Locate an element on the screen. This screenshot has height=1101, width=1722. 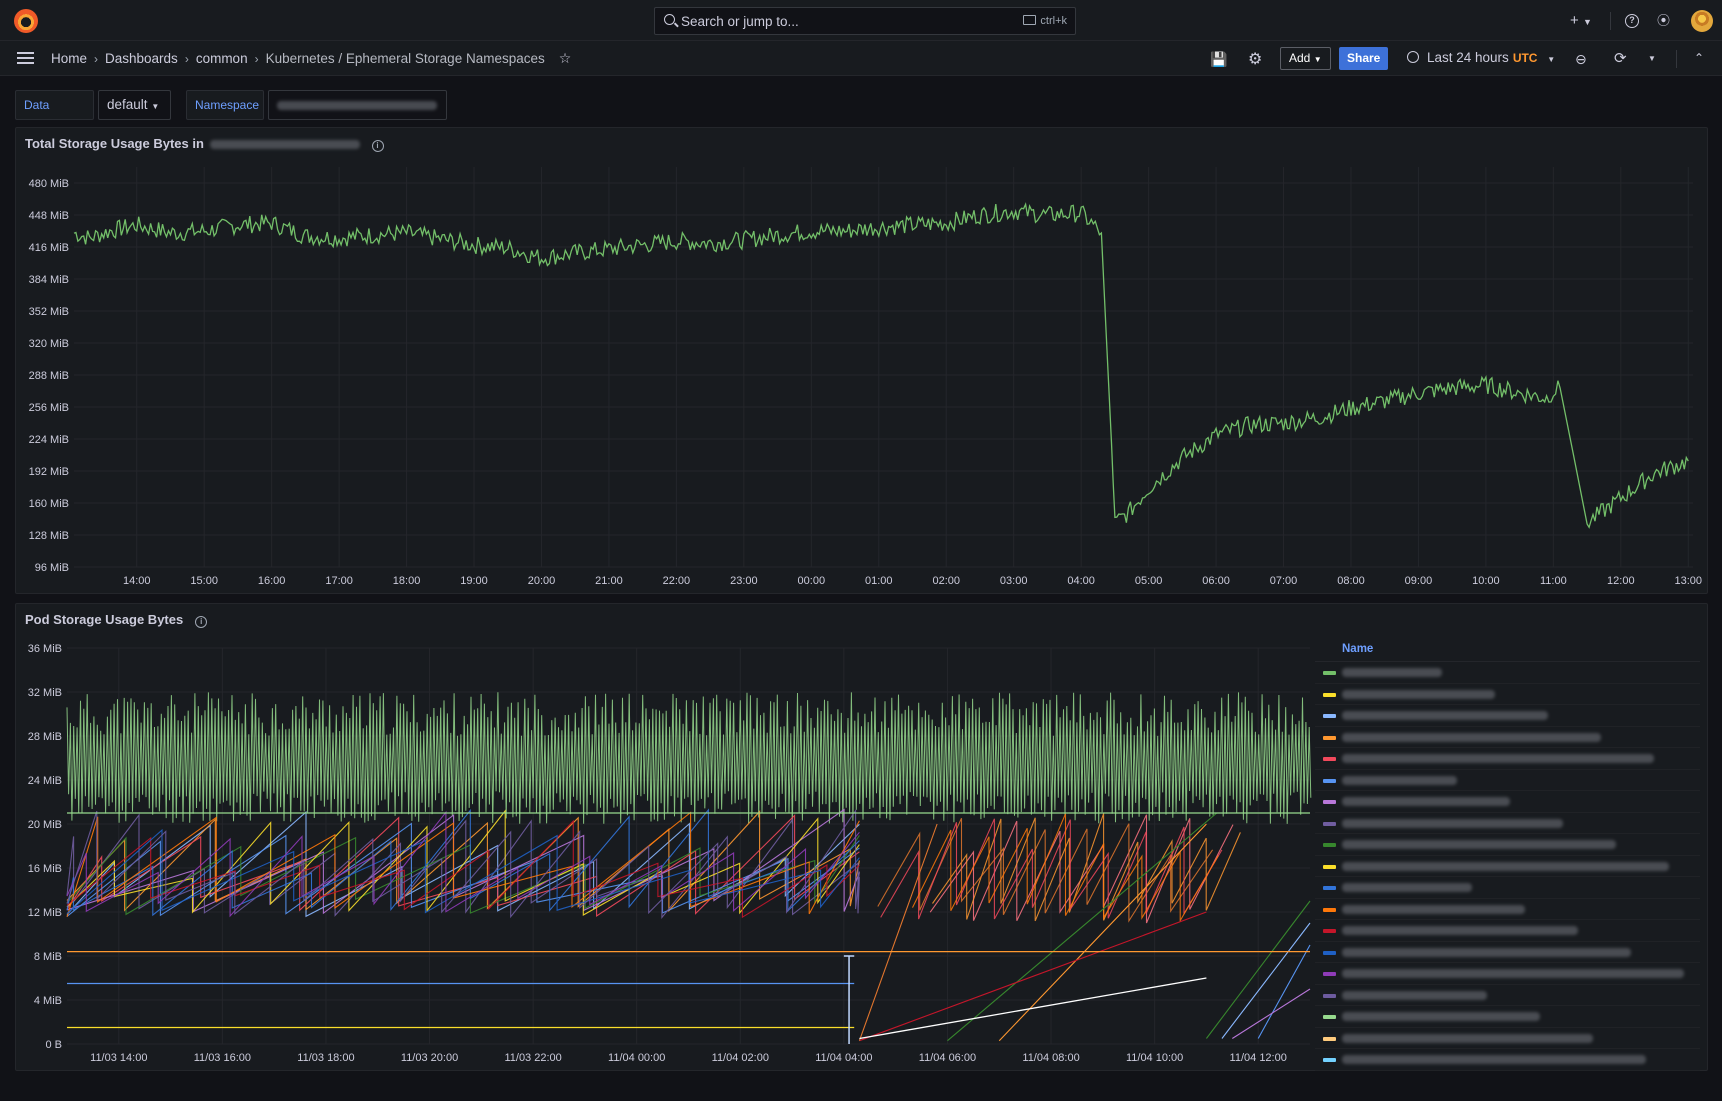
x-tick-label: 03:00 is located at coordinates (1014, 581).